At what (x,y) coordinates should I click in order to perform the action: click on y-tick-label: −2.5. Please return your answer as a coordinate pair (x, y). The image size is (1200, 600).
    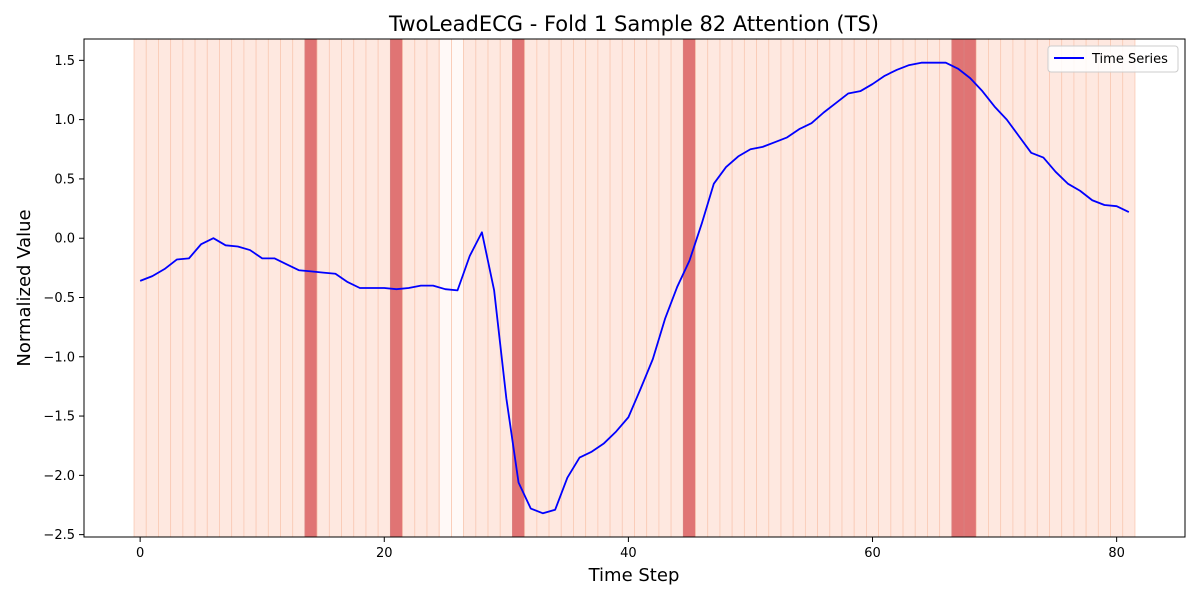
    Looking at the image, I should click on (59, 535).